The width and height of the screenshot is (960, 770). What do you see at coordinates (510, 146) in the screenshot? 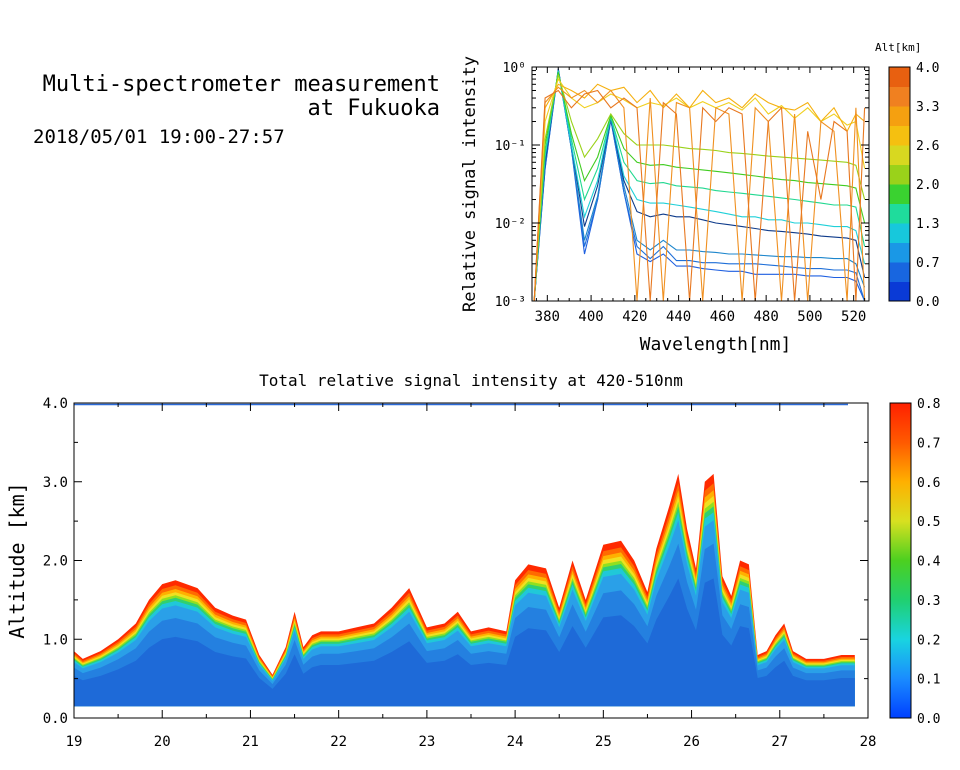
I see `y-tick-label: 10⁻¹` at bounding box center [510, 146].